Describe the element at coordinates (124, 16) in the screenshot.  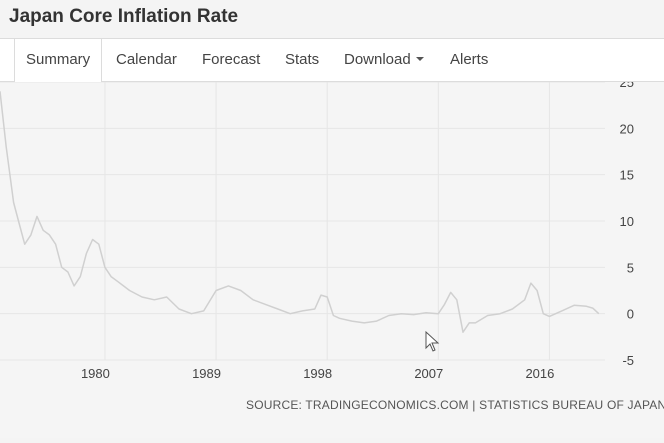
I see `page-title: Japan Core Inflation Rate` at that location.